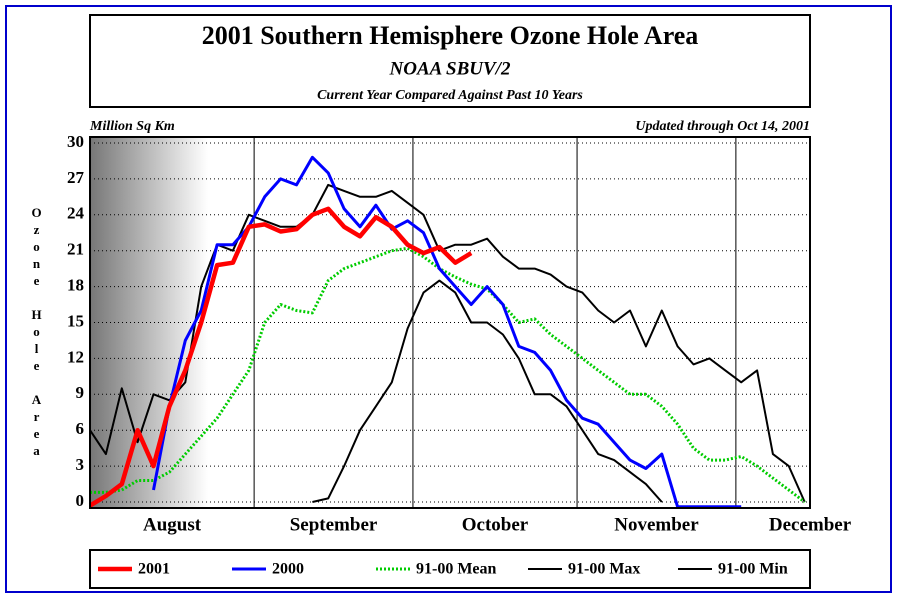 The image size is (900, 600). I want to click on x-tick-label: November, so click(656, 524).